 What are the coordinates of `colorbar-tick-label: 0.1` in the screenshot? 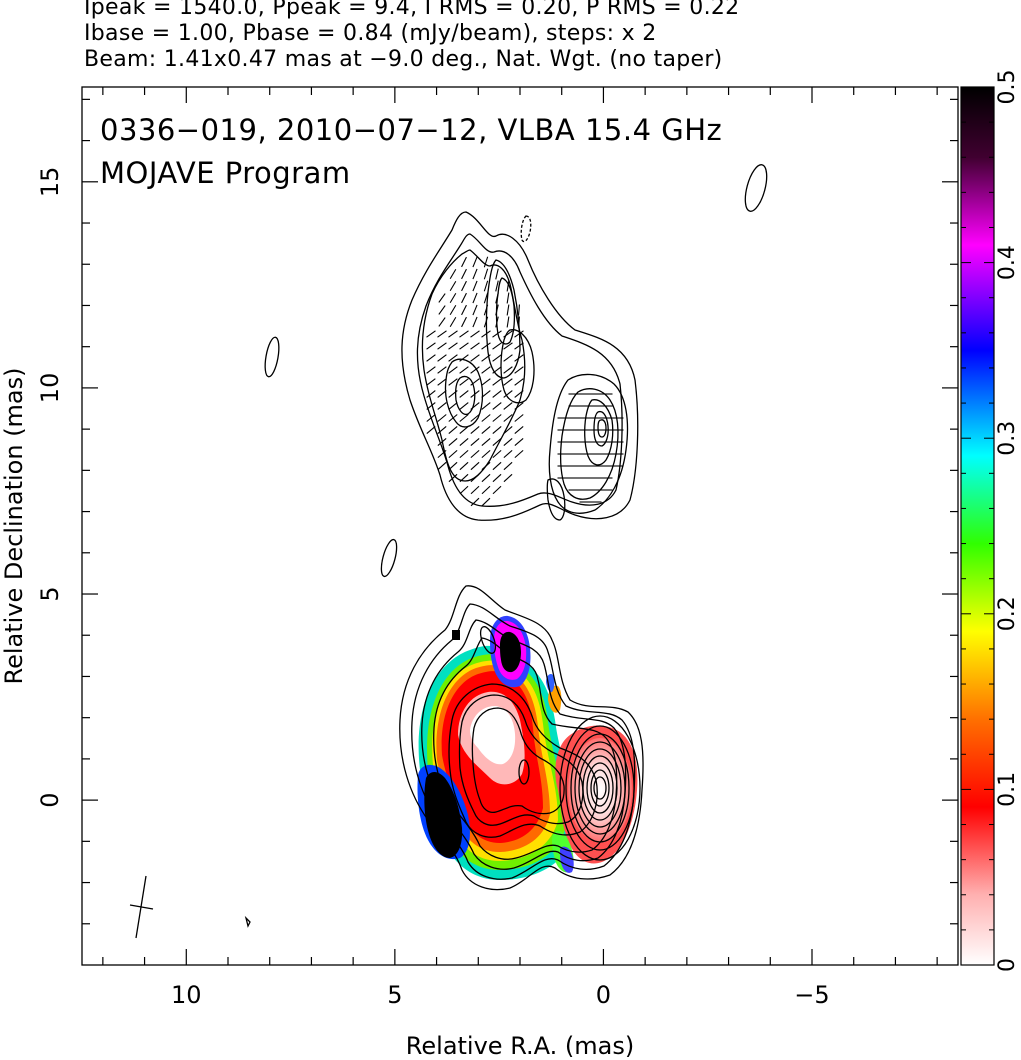 It's located at (1007, 789).